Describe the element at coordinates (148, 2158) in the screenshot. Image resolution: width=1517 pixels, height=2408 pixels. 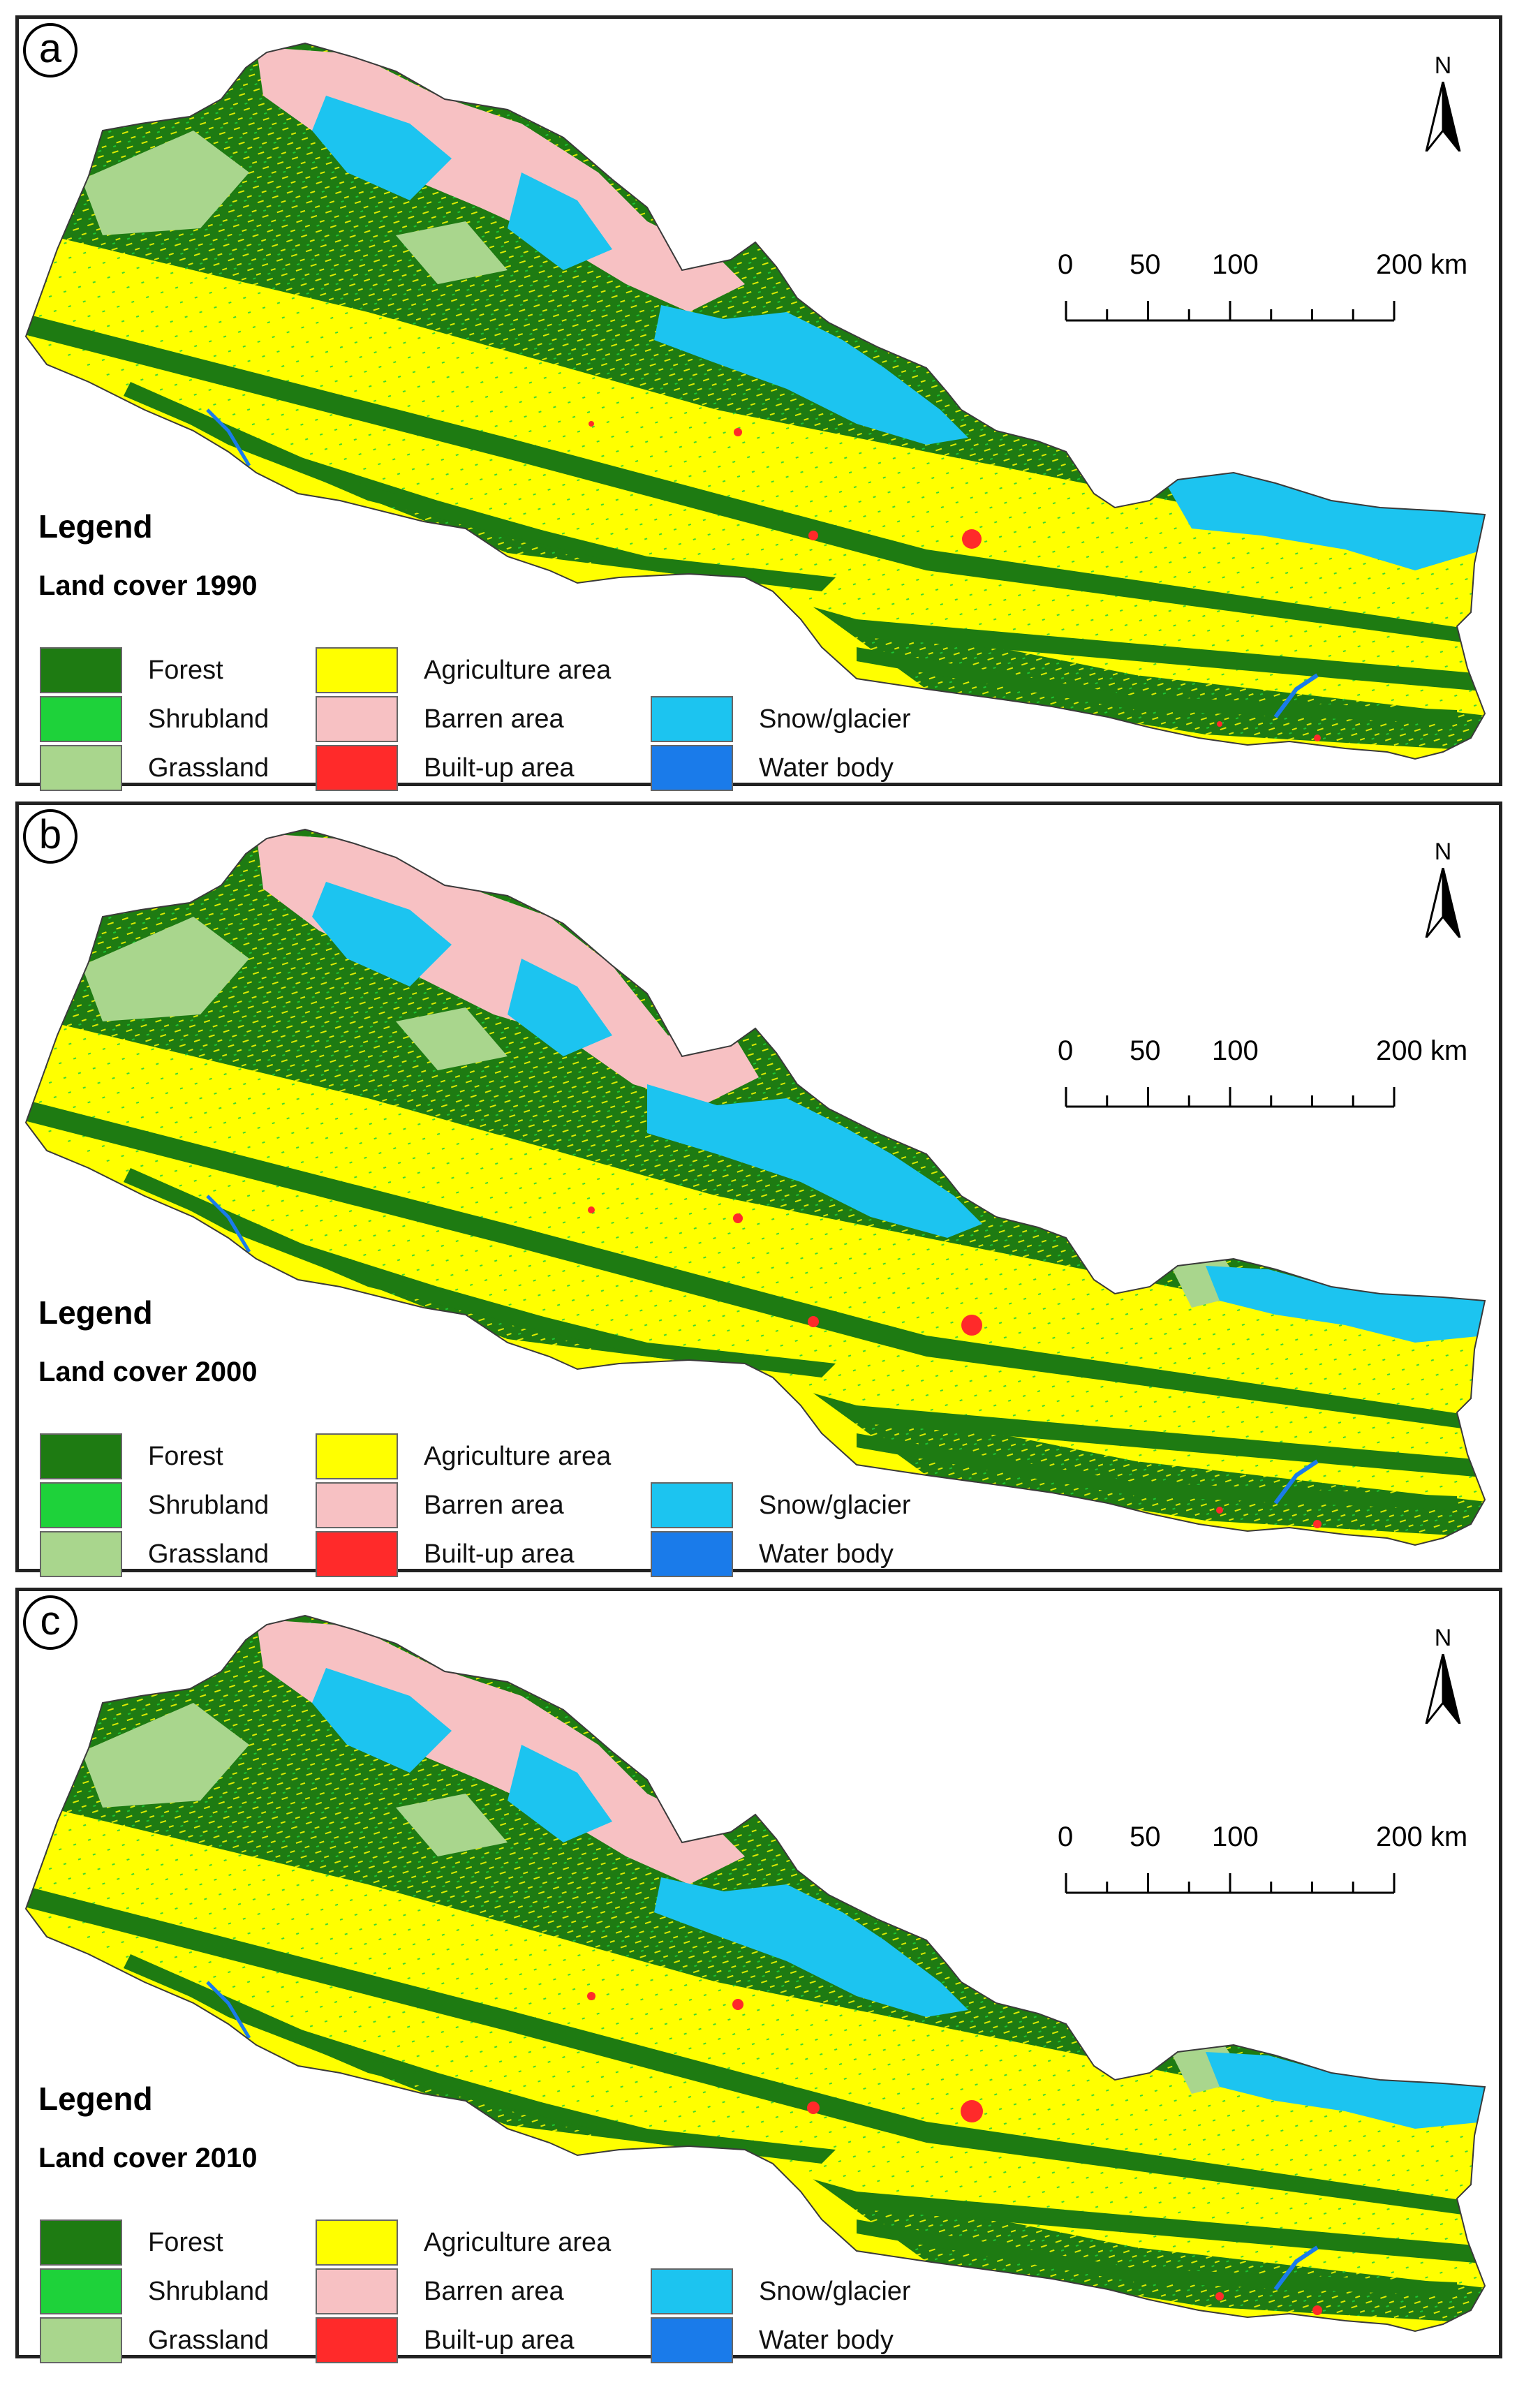
I see `legend-subtitle: Land cover 2010` at that location.